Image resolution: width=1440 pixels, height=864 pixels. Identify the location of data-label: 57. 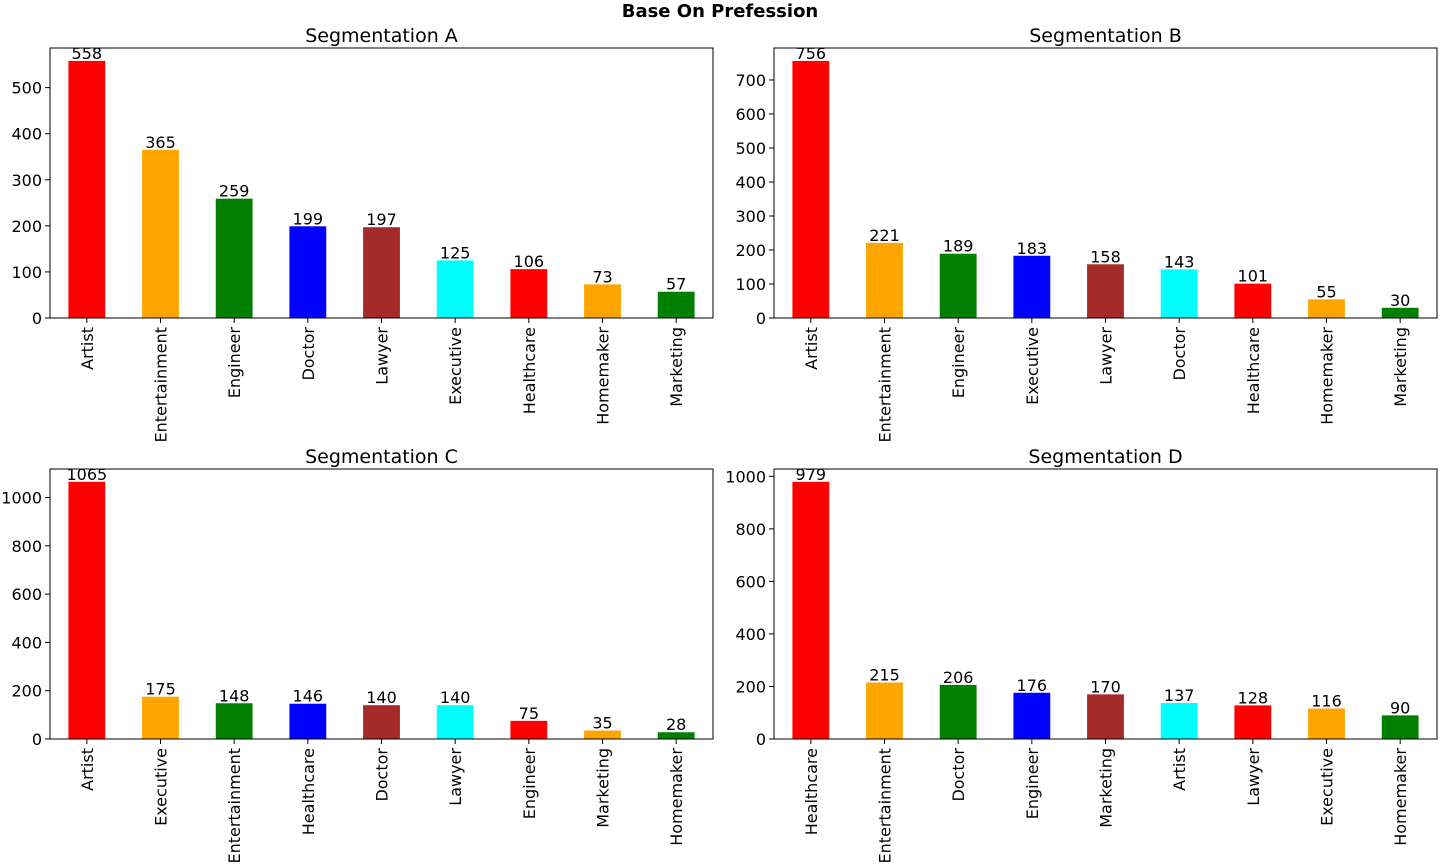
(676, 284).